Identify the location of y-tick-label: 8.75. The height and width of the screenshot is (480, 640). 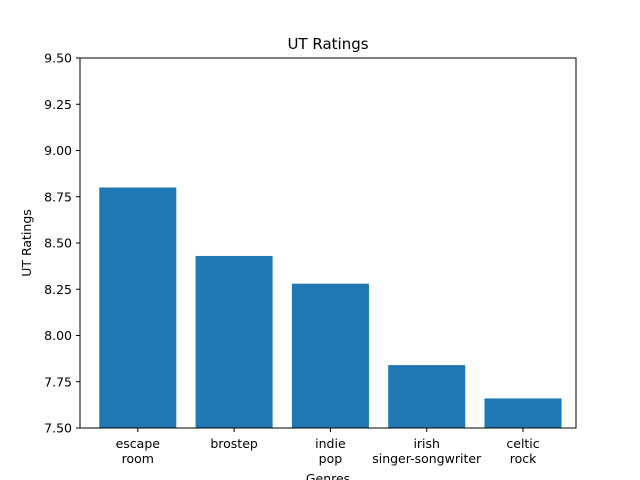
(58, 196).